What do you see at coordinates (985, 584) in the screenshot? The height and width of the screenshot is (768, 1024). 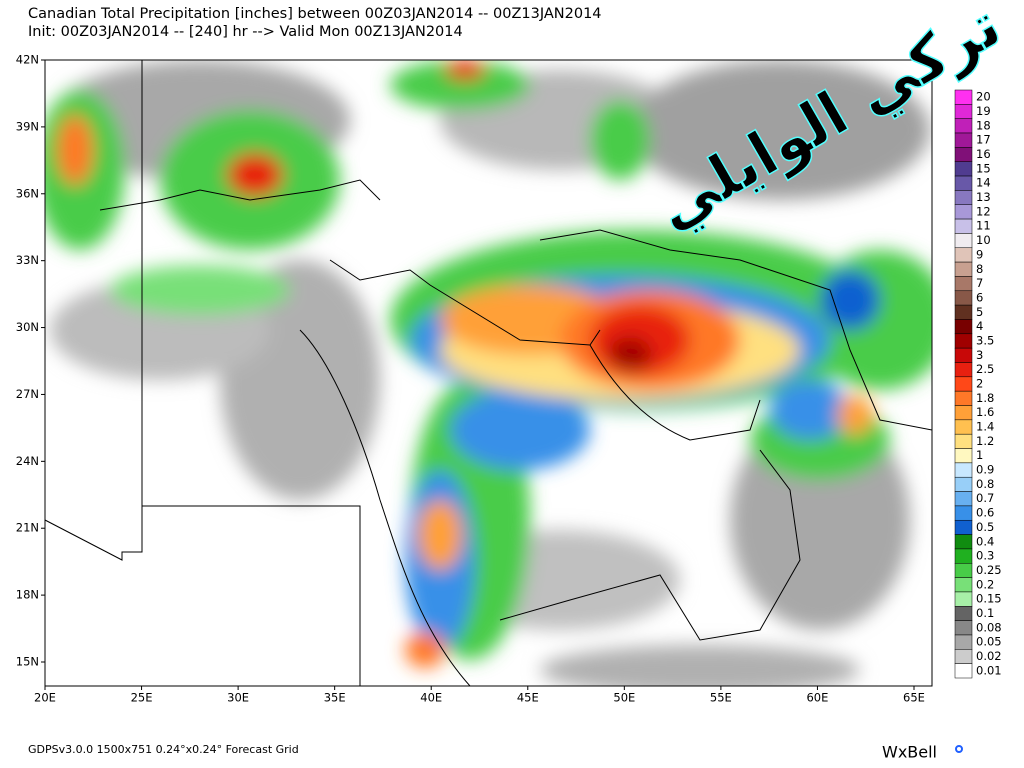 I see `colorbar-label: 0.2` at bounding box center [985, 584].